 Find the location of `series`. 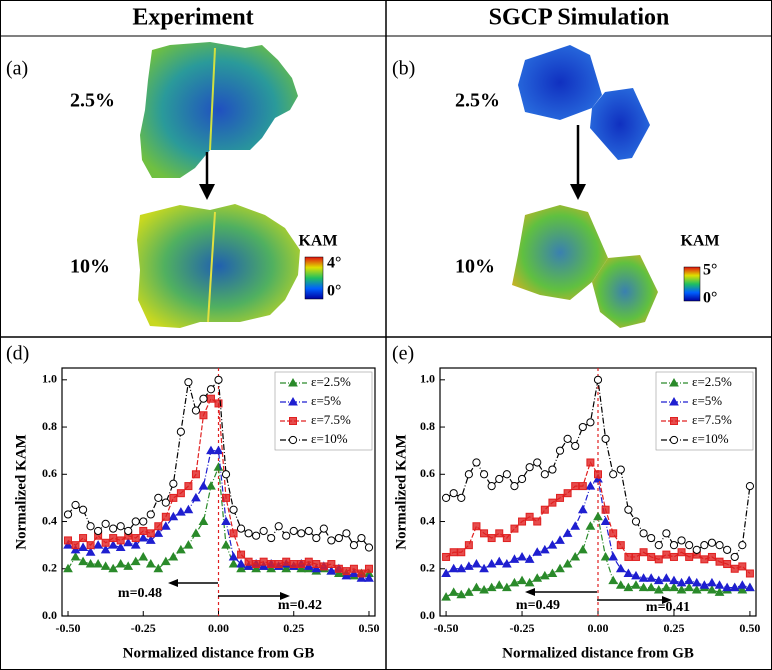

series is located at coordinates (218, 486).